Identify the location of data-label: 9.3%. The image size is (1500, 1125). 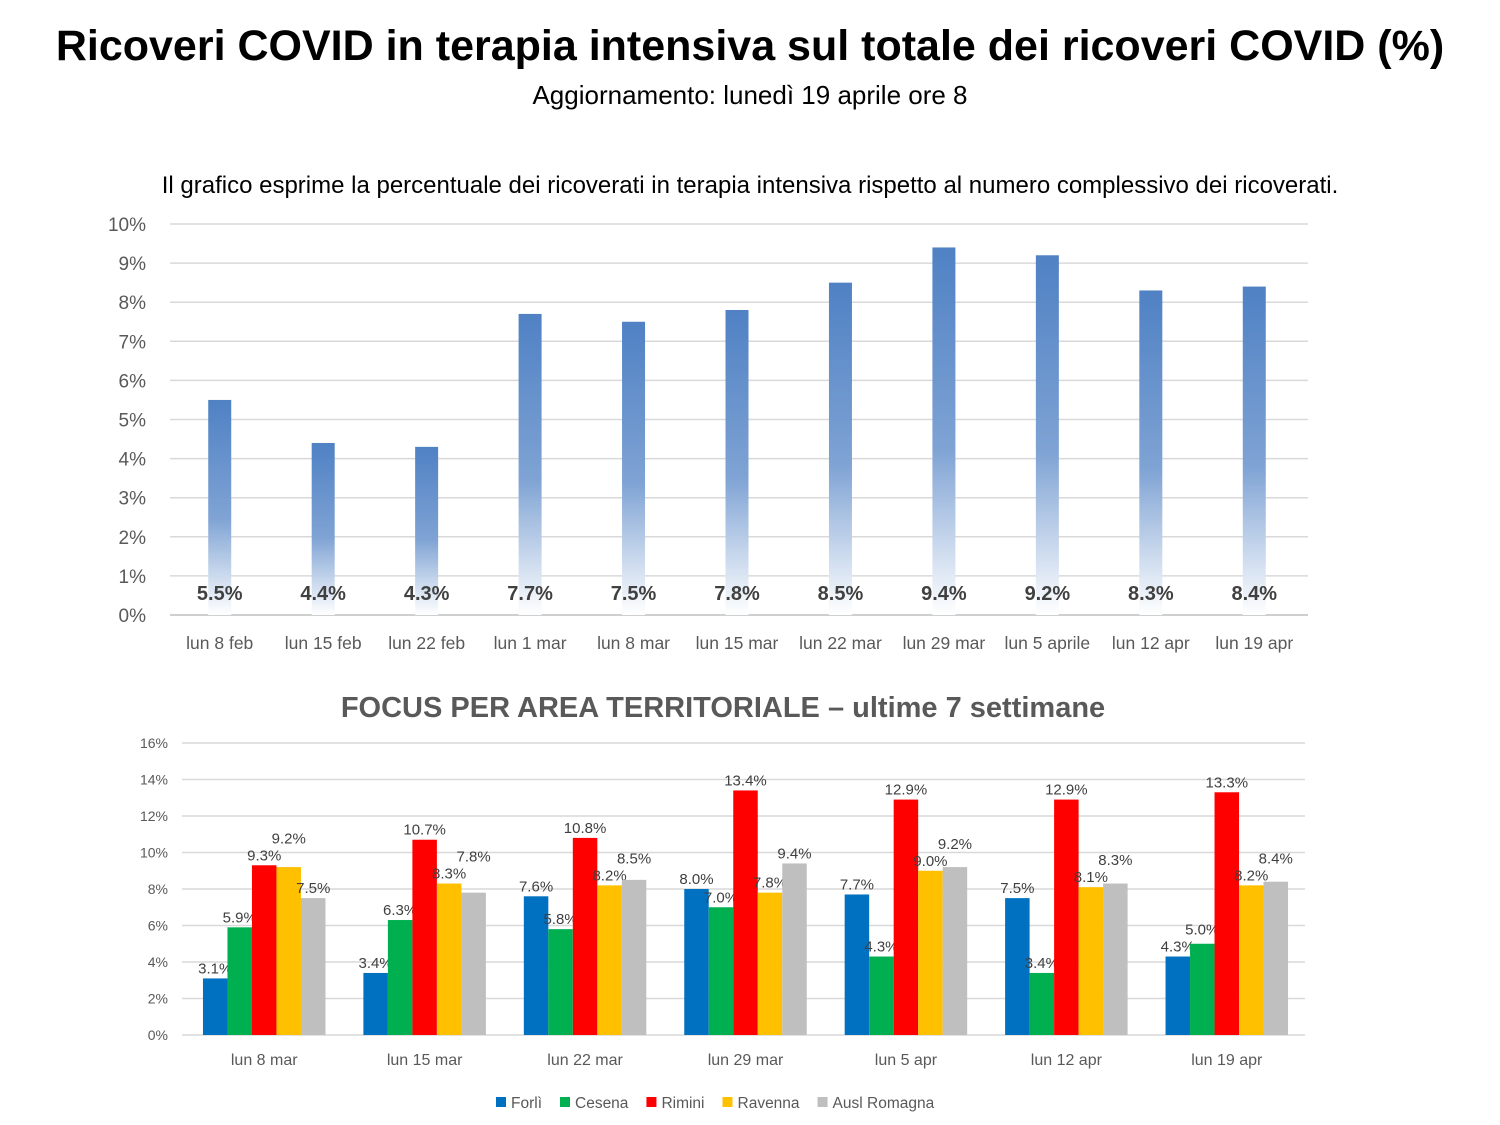
(264, 855).